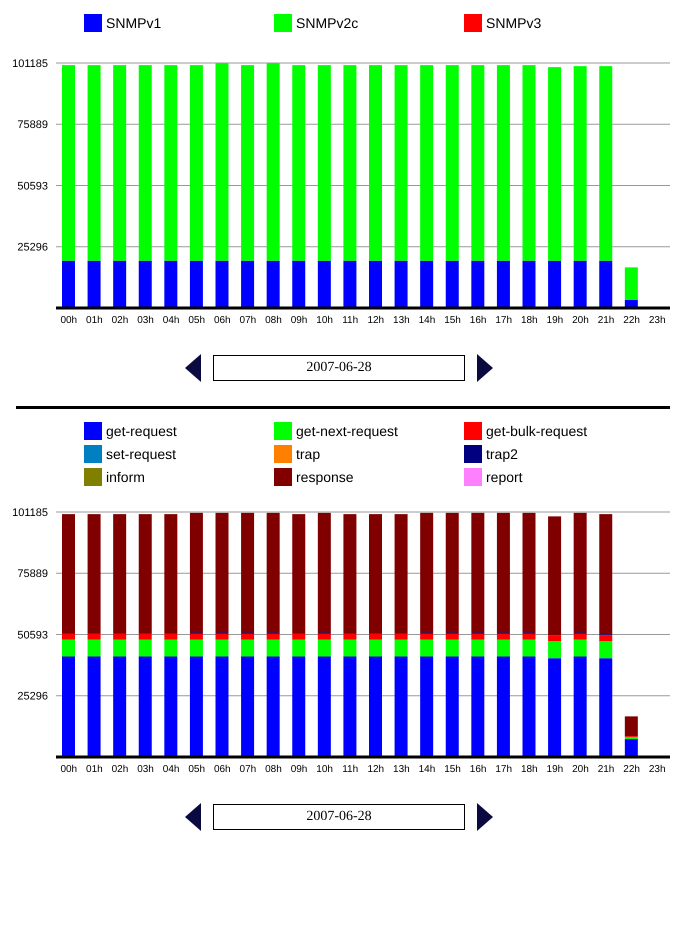 The width and height of the screenshot is (678, 949). I want to click on legend-label: SNMPv1, so click(134, 23).